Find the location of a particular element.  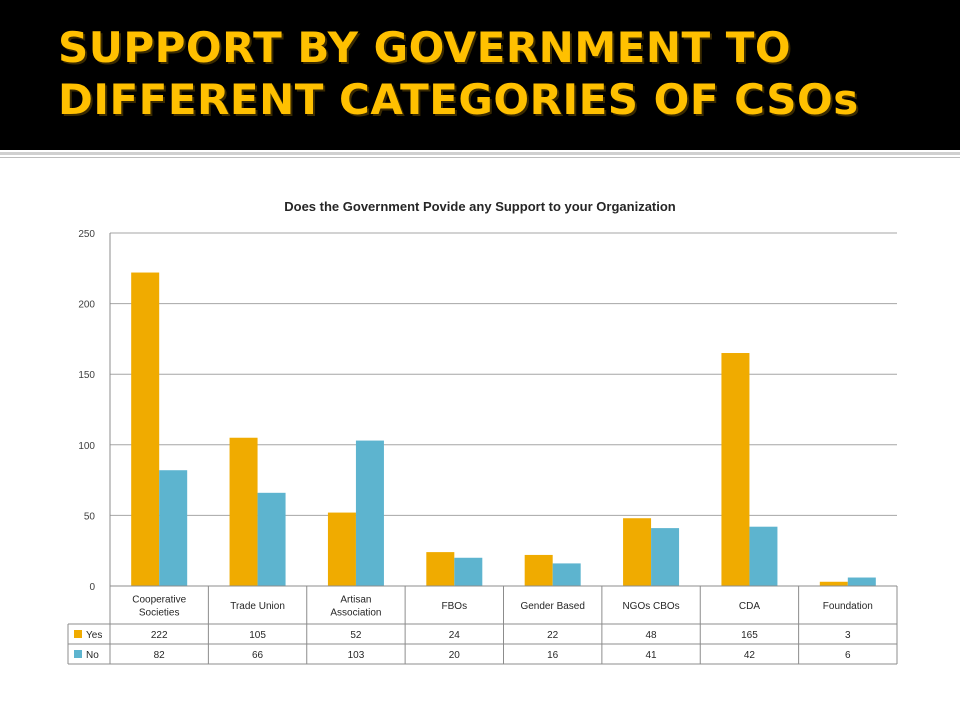

x-tick-label: Trade Union is located at coordinates (257, 606).